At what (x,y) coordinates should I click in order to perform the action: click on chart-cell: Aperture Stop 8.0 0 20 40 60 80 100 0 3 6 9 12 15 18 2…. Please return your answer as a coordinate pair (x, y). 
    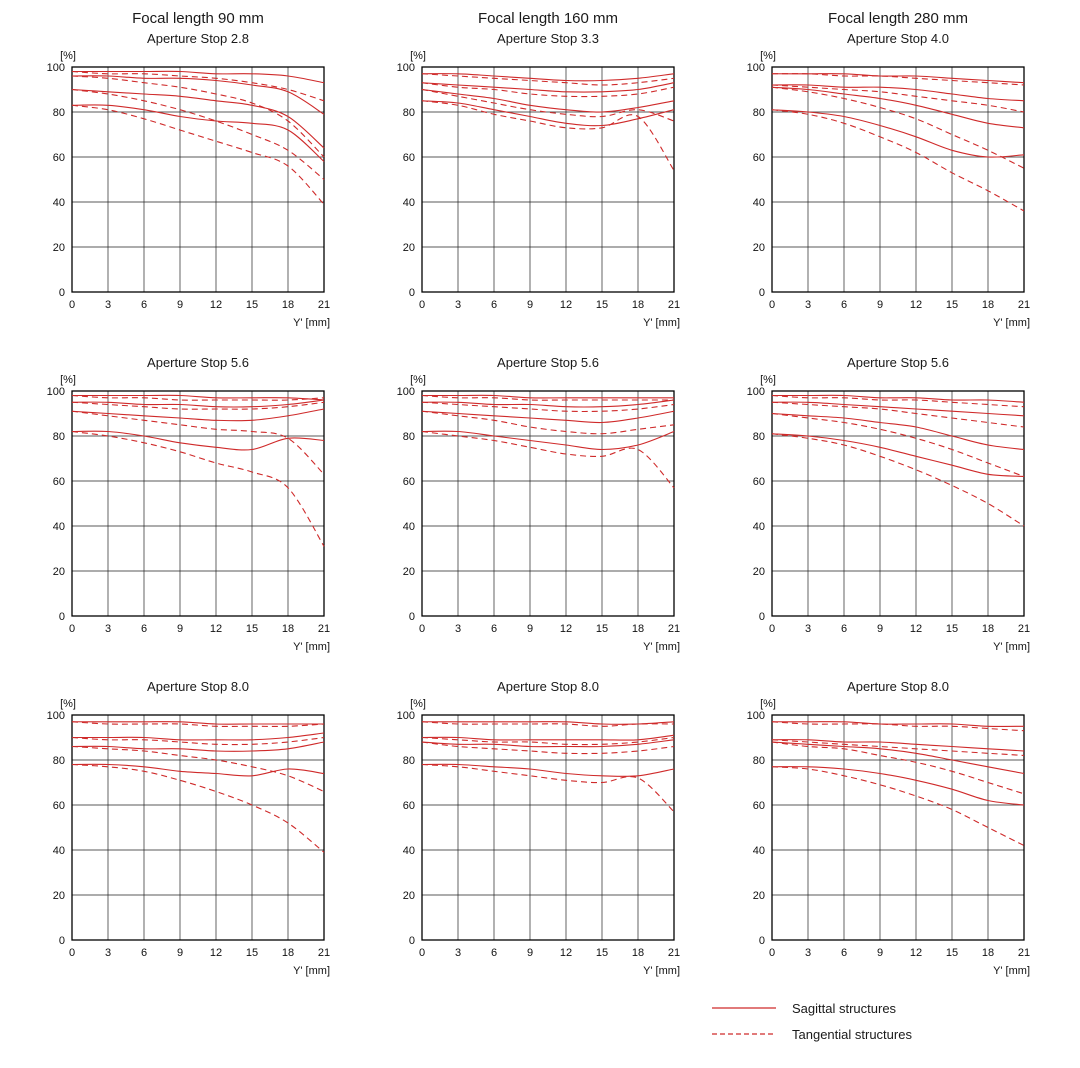
    Looking at the image, I should click on (553, 835).